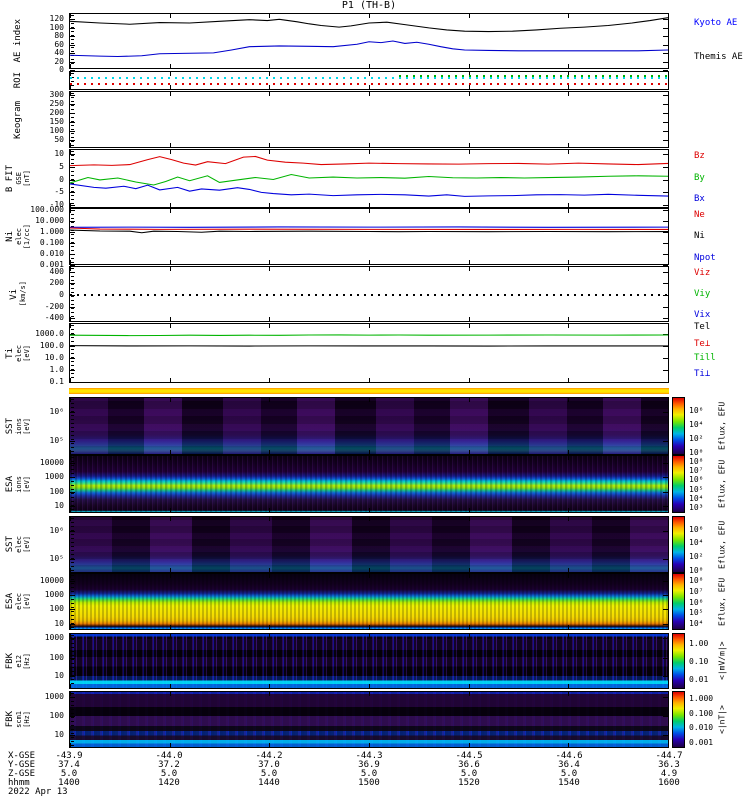 The image size is (750, 800). Describe the element at coordinates (56, 121) in the screenshot. I see `y-tick-label: 150` at that location.